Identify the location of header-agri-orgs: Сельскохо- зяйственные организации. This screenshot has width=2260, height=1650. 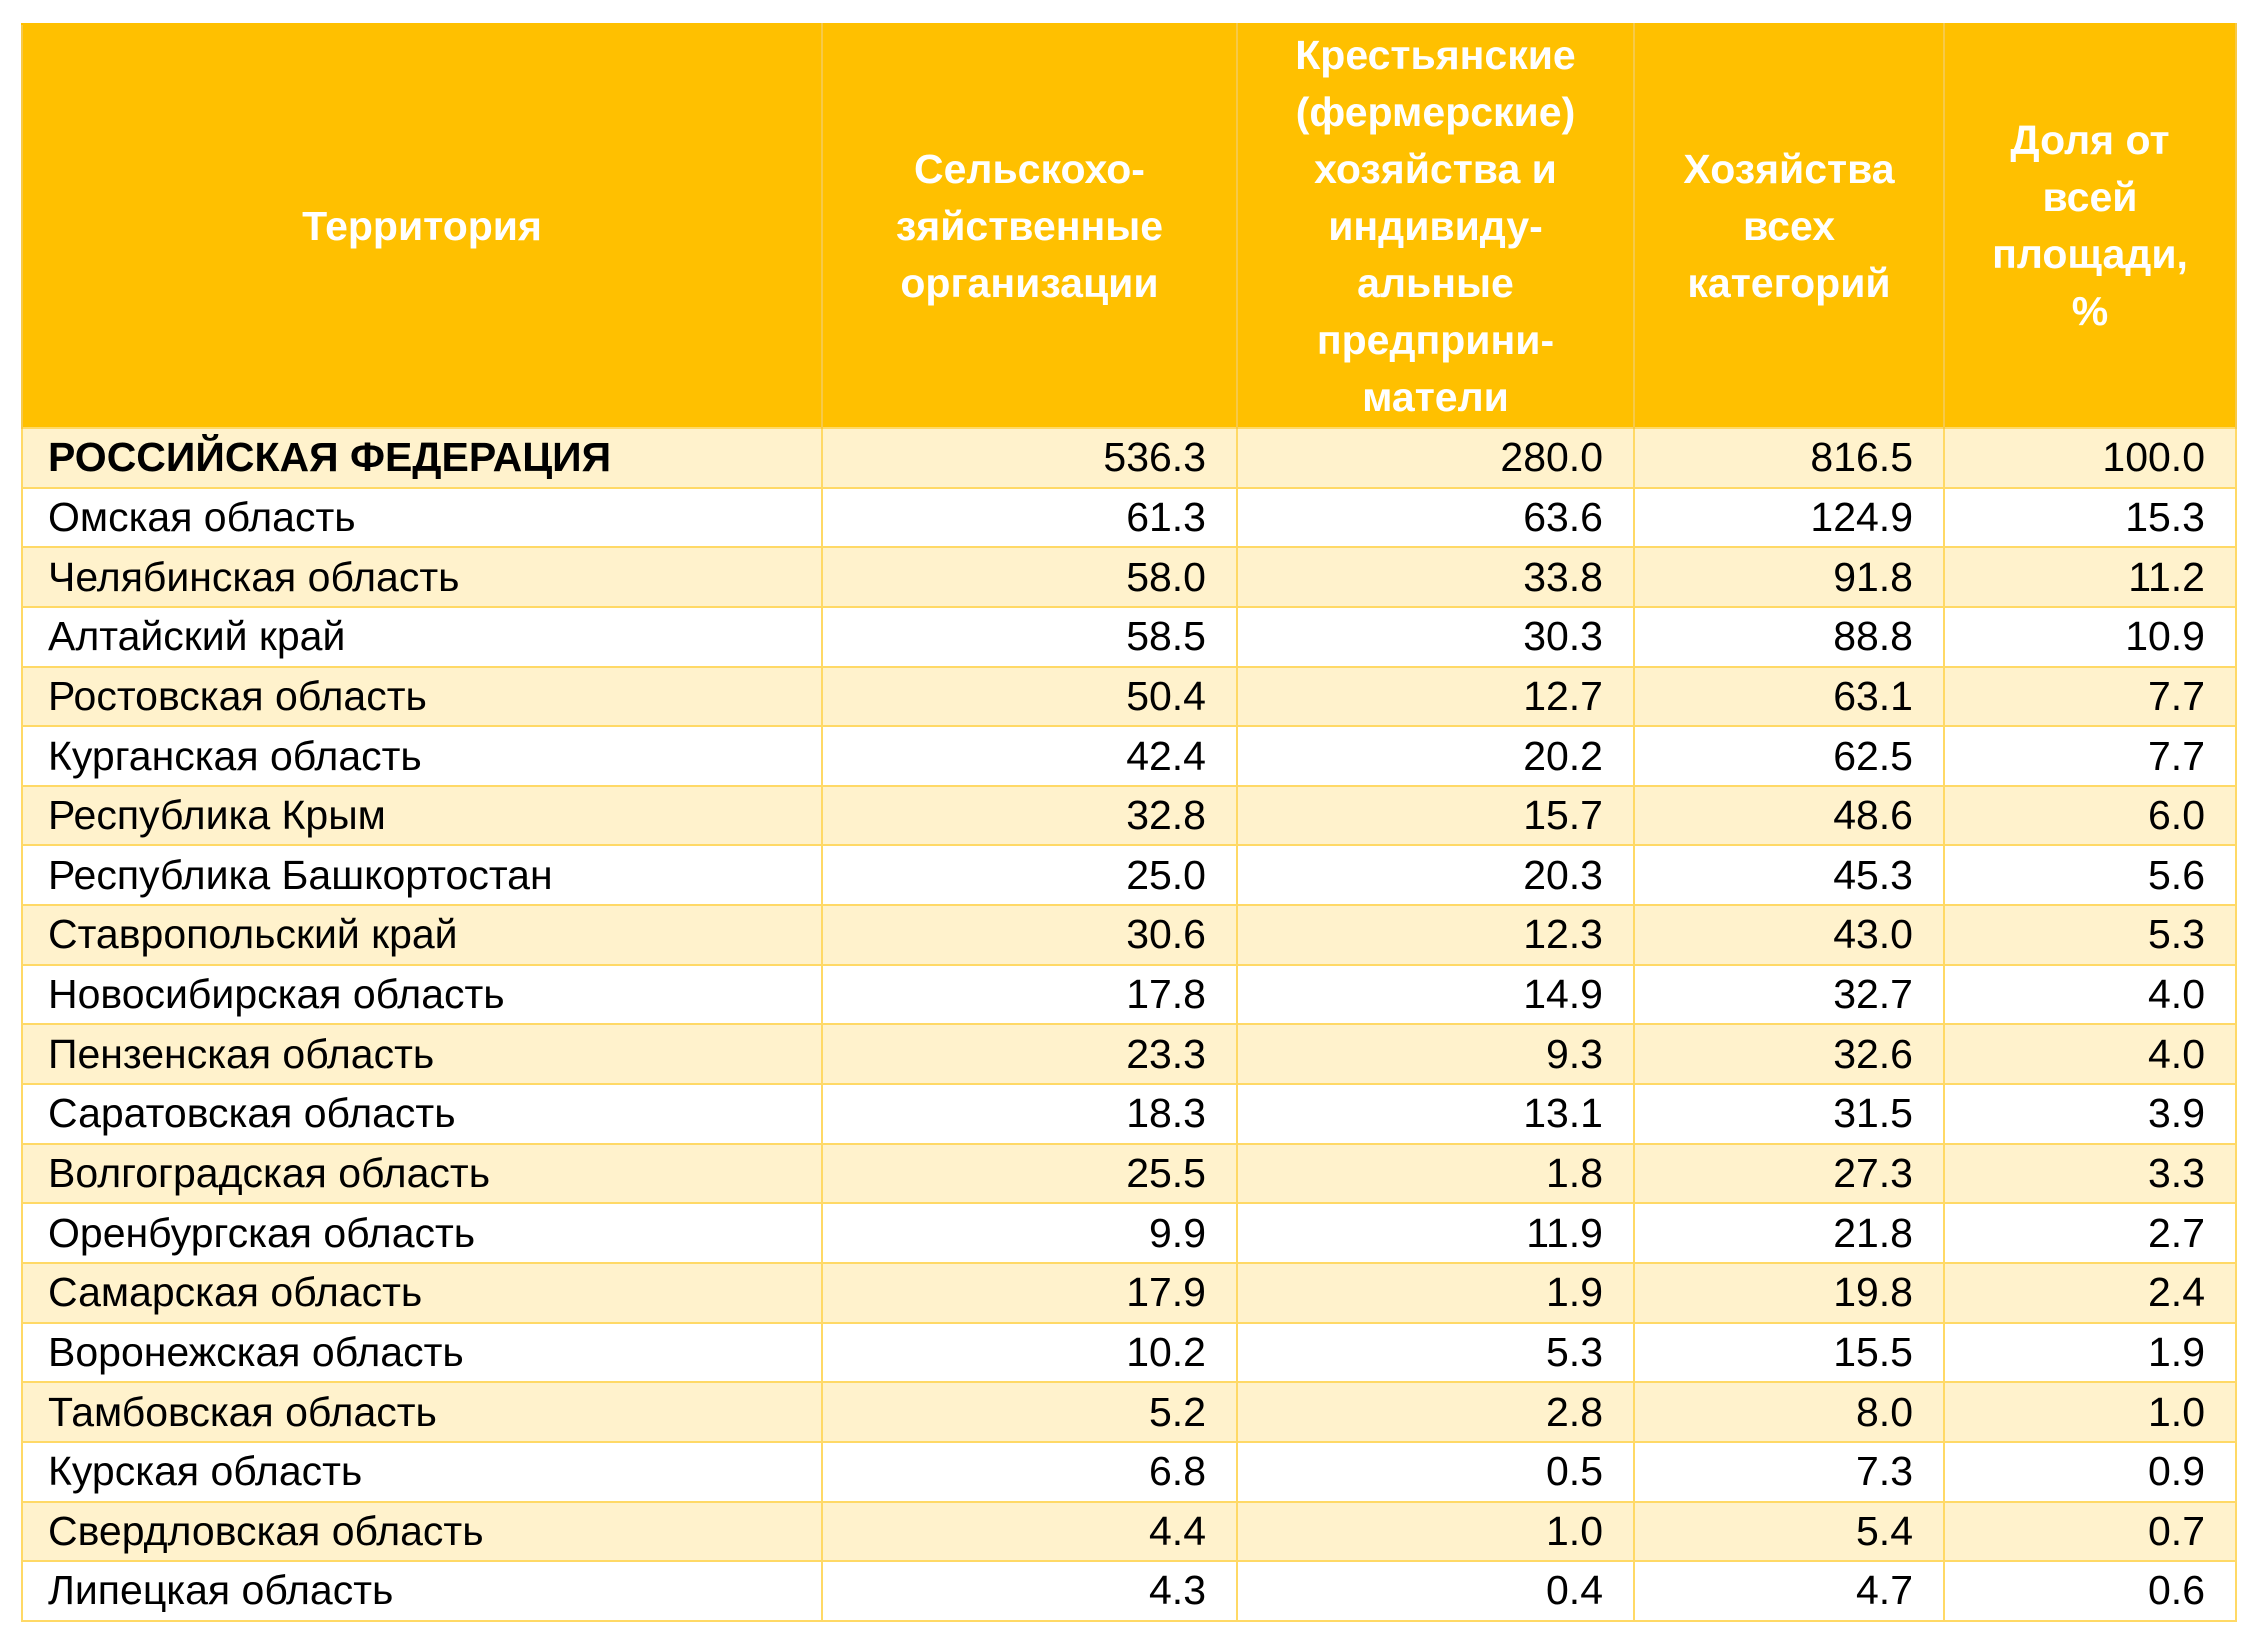
(1029, 225).